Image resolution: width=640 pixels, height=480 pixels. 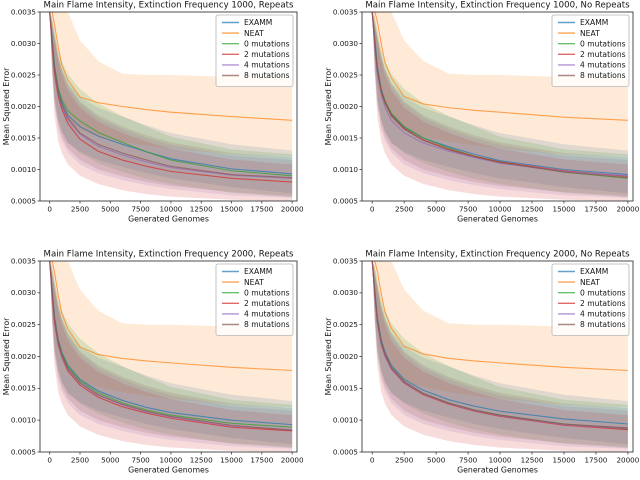 I want to click on confidence-band-4-mutations, so click(x=171, y=105).